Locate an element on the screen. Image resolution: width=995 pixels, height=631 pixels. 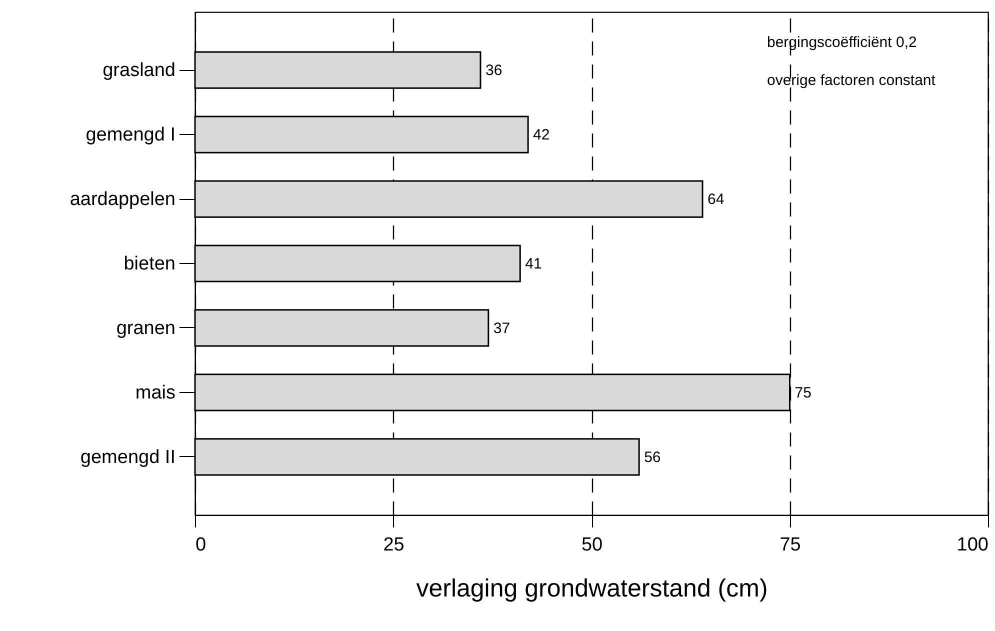
x-tick-label: 25 is located at coordinates (393, 545).